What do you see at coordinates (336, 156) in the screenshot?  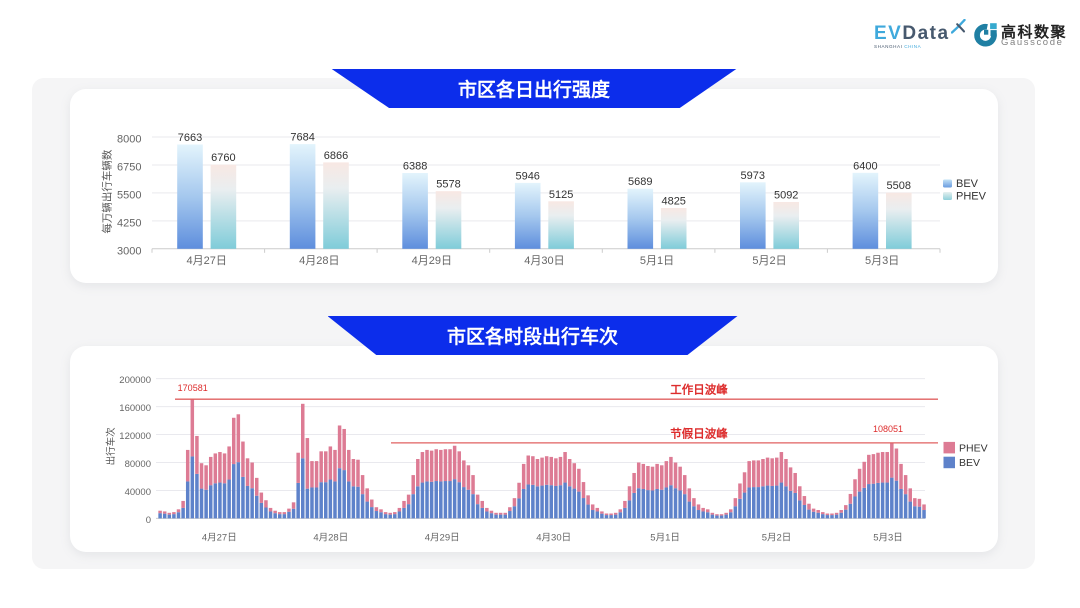 I see `svg-text: 6866` at bounding box center [336, 156].